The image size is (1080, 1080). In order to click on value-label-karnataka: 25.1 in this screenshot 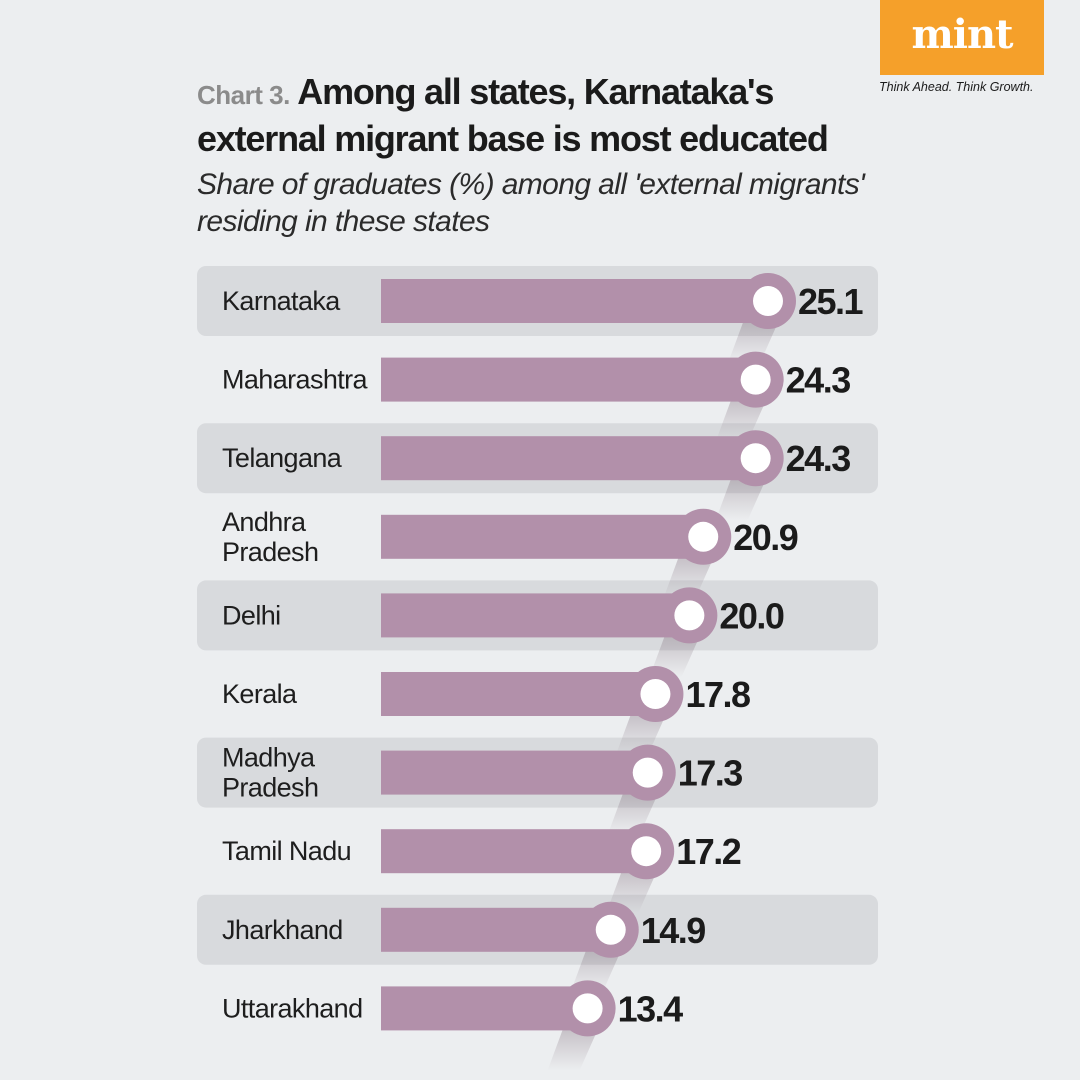, I will do `click(831, 301)`.